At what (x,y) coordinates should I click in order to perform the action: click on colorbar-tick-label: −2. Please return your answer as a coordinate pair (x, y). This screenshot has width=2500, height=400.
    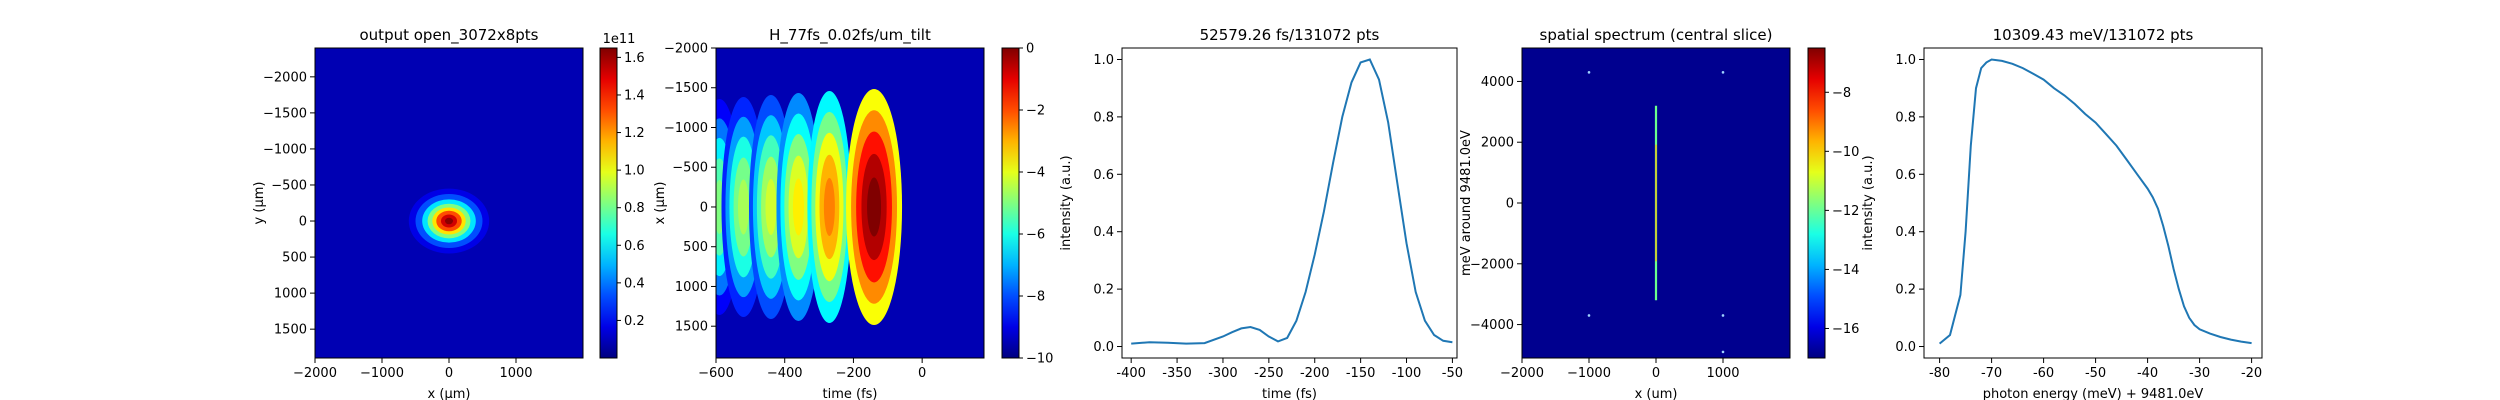
    Looking at the image, I should click on (1035, 111).